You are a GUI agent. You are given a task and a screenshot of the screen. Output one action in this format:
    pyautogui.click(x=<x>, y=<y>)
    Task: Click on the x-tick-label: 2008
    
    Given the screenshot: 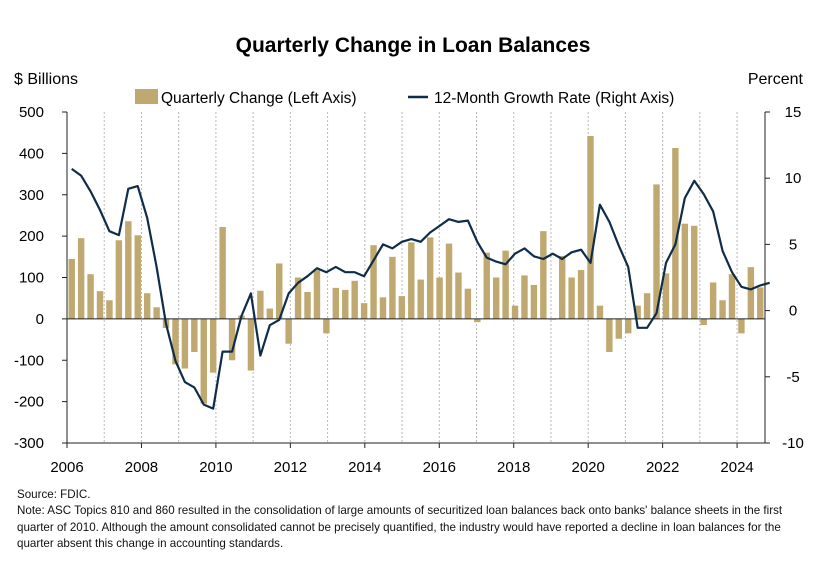 What is the action you would take?
    pyautogui.click(x=141, y=467)
    